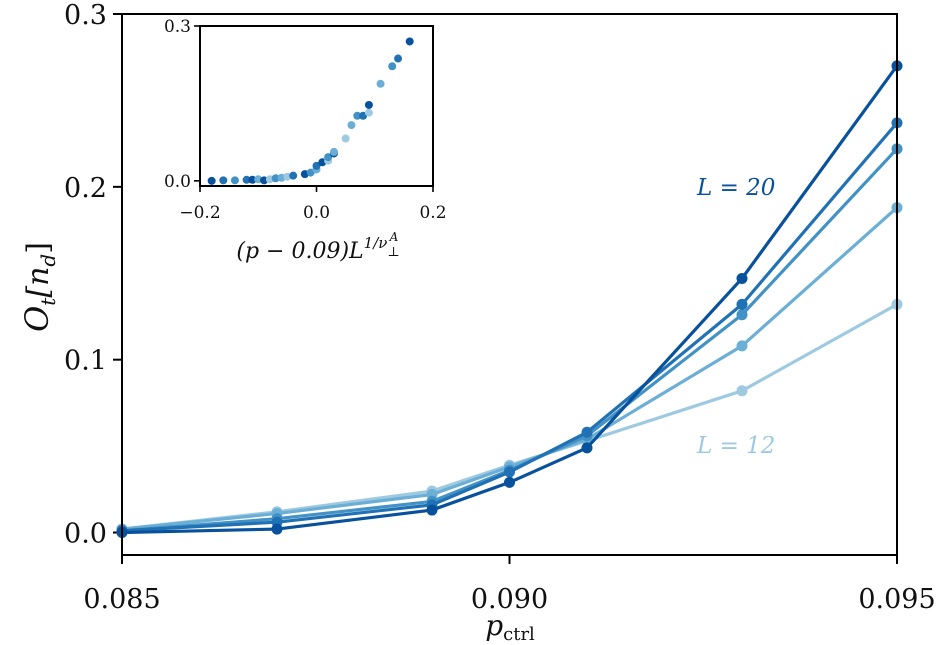 The height and width of the screenshot is (645, 940). I want to click on inset-background, so click(316, 106).